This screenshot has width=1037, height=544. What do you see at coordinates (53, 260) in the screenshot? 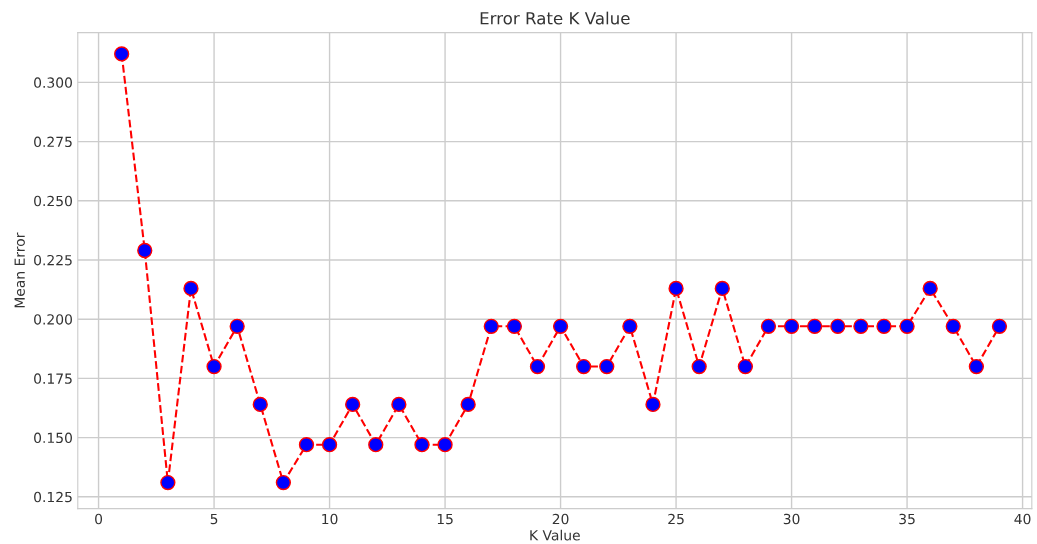
I see `y-tick-label: 0.225` at bounding box center [53, 260].